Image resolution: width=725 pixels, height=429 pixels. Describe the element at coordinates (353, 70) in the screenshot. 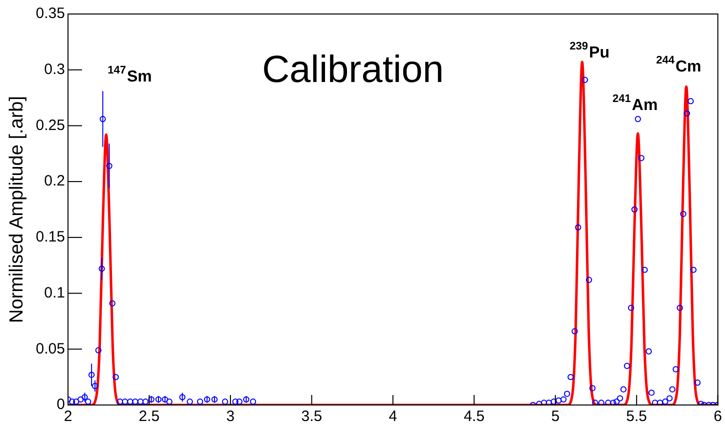

I see `text: Calibration` at that location.